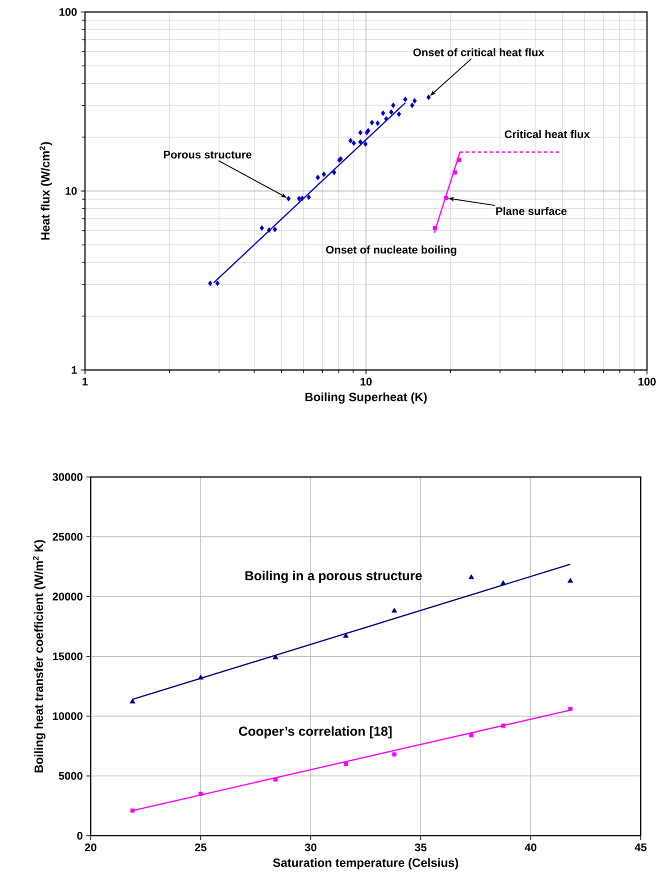 The image size is (667, 888). I want to click on y-tick-label: 5000, so click(70, 776).